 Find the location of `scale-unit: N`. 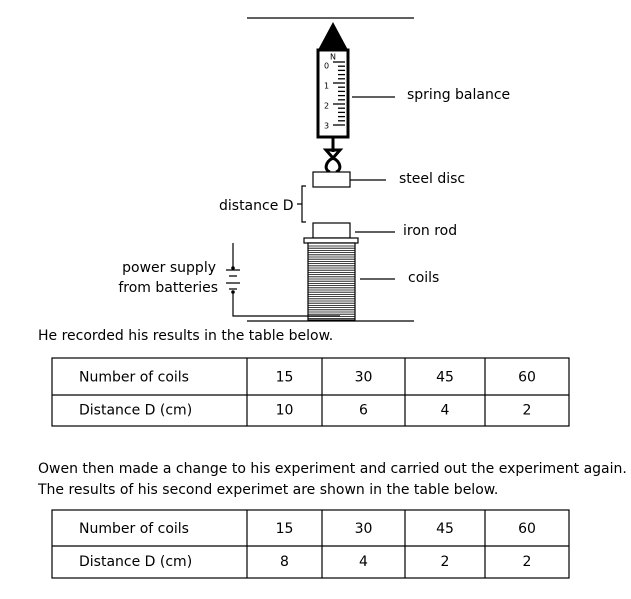

scale-unit: N is located at coordinates (333, 57).